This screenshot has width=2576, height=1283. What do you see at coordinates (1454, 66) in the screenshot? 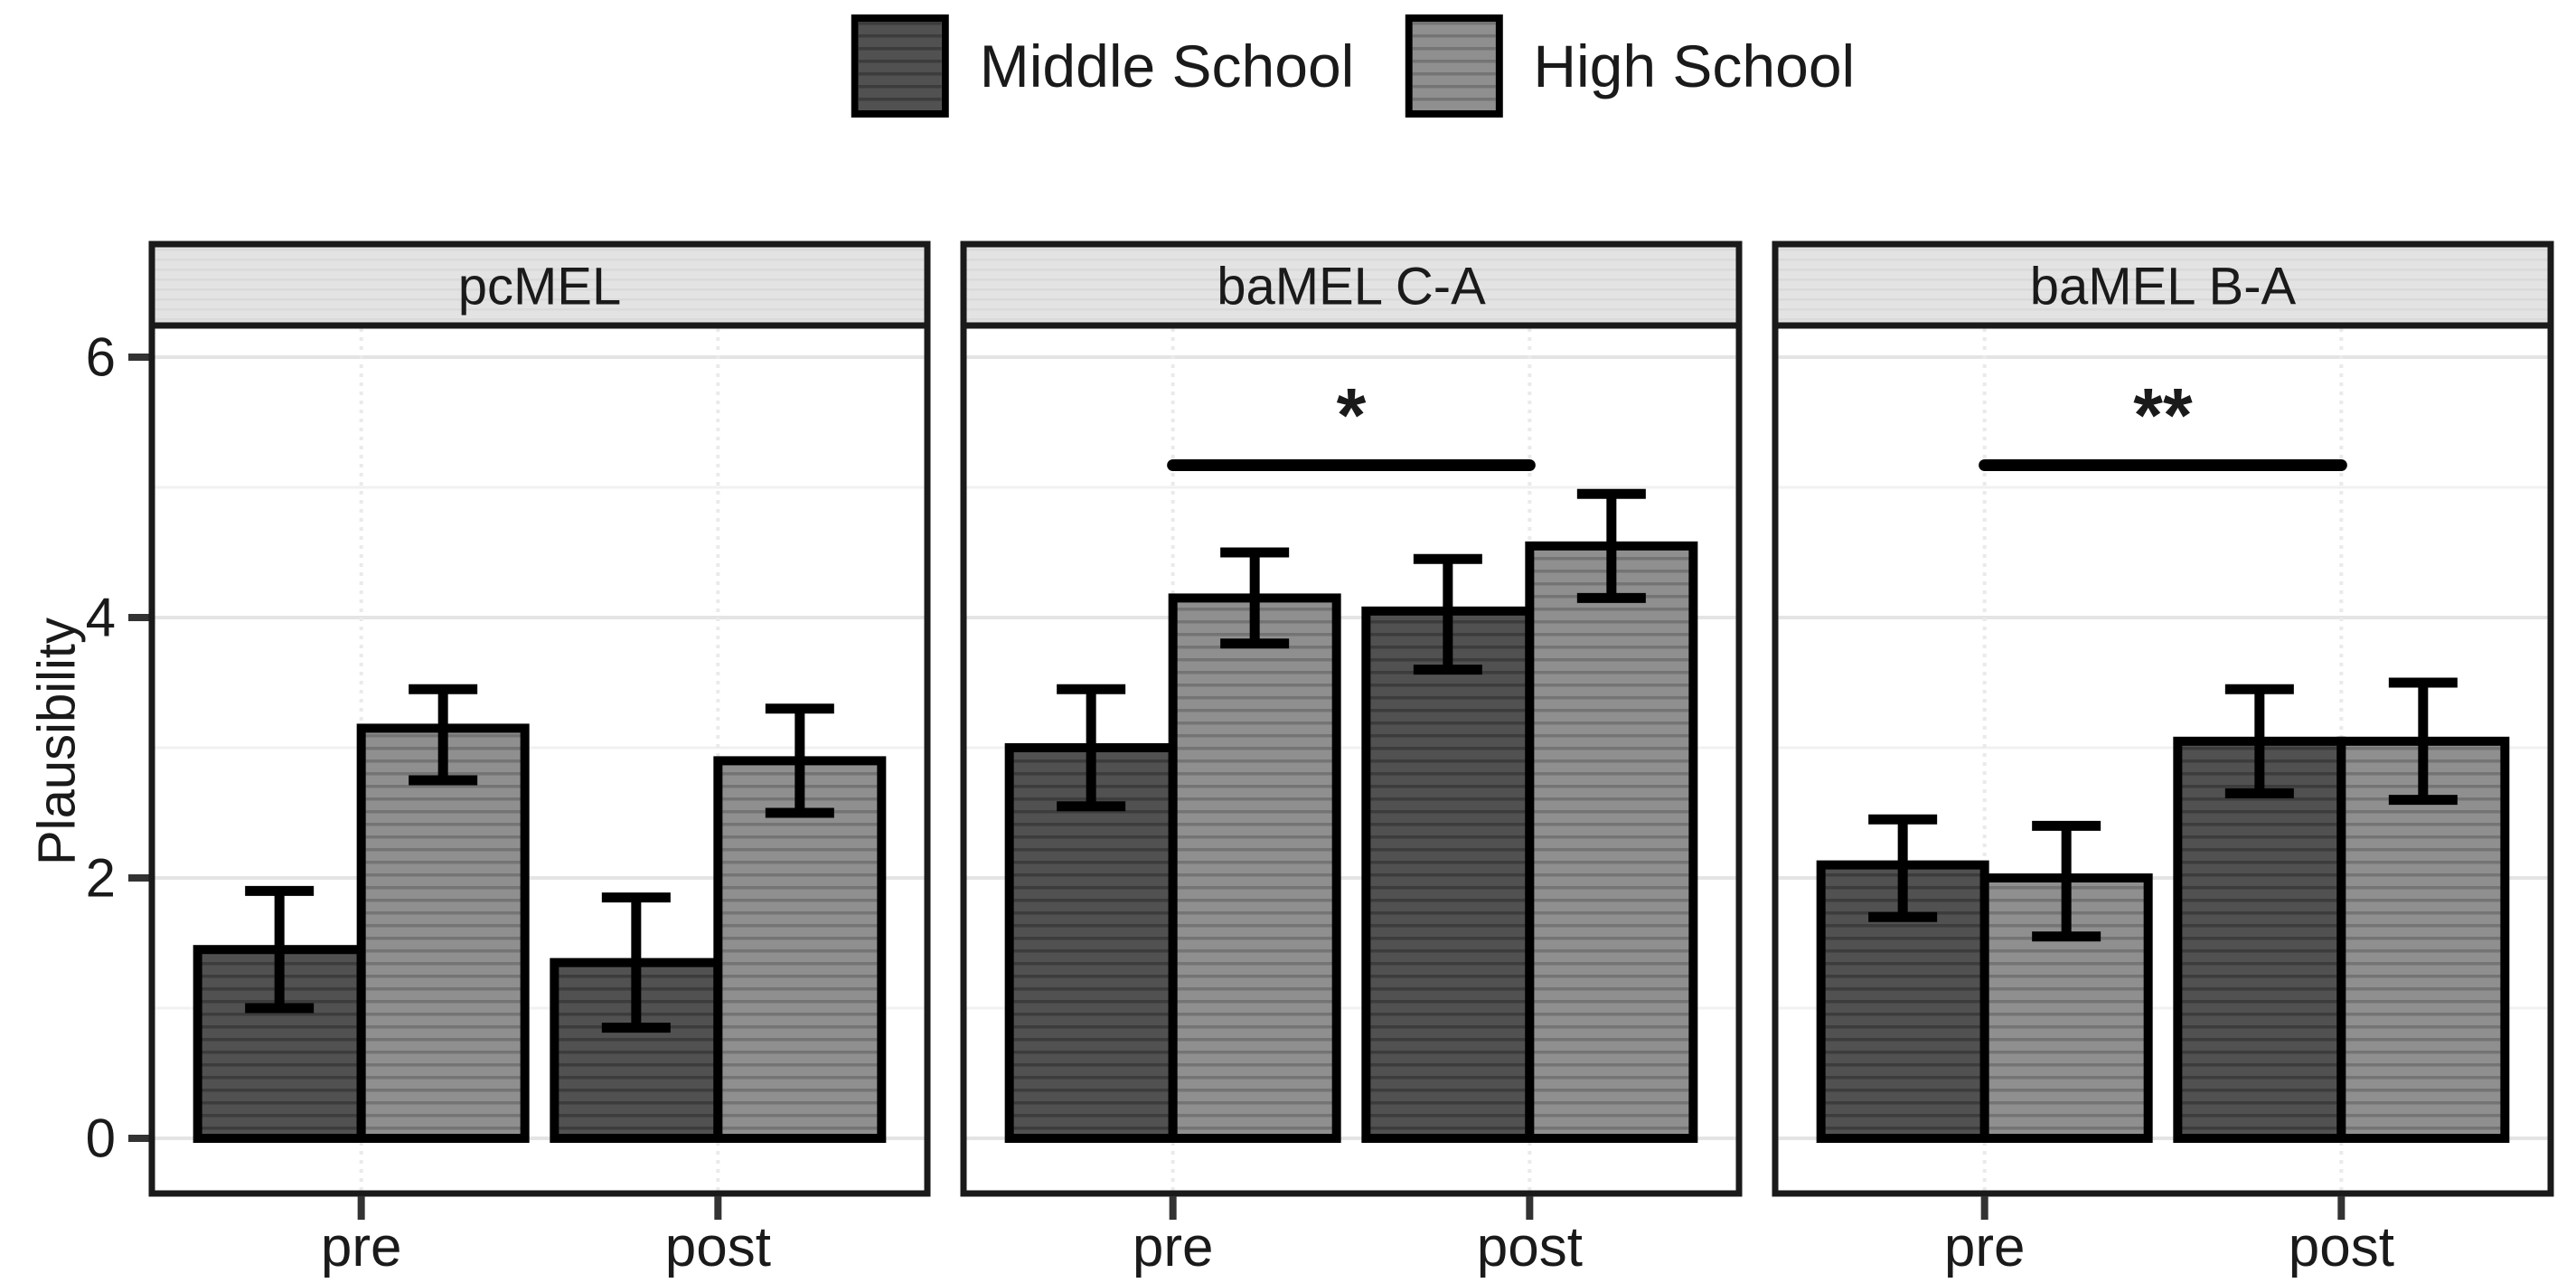
I see `legend-swatch-high-school-icon` at bounding box center [1454, 66].